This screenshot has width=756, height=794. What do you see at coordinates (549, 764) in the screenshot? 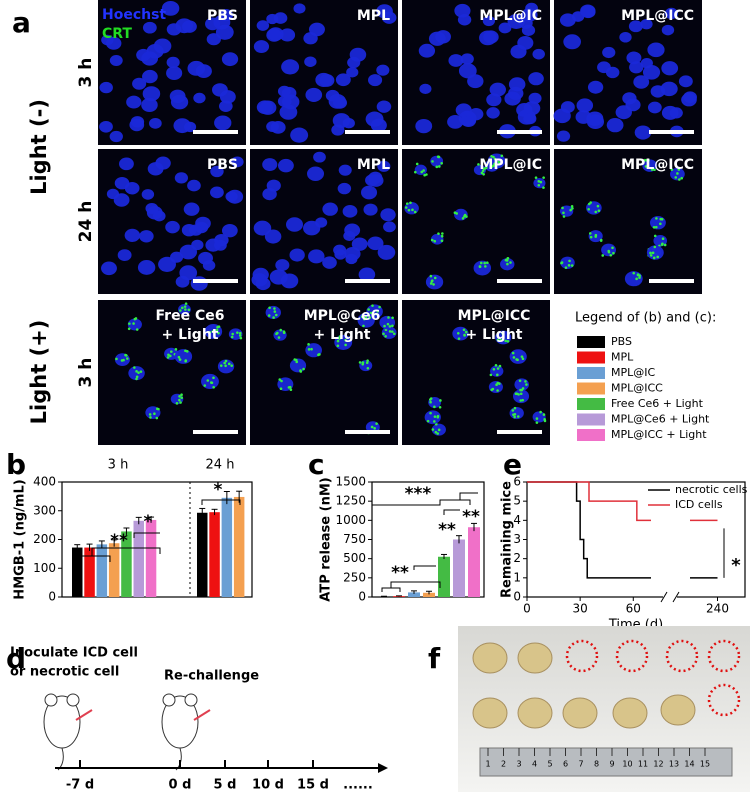
I see `ruler-label: 5` at bounding box center [549, 764].